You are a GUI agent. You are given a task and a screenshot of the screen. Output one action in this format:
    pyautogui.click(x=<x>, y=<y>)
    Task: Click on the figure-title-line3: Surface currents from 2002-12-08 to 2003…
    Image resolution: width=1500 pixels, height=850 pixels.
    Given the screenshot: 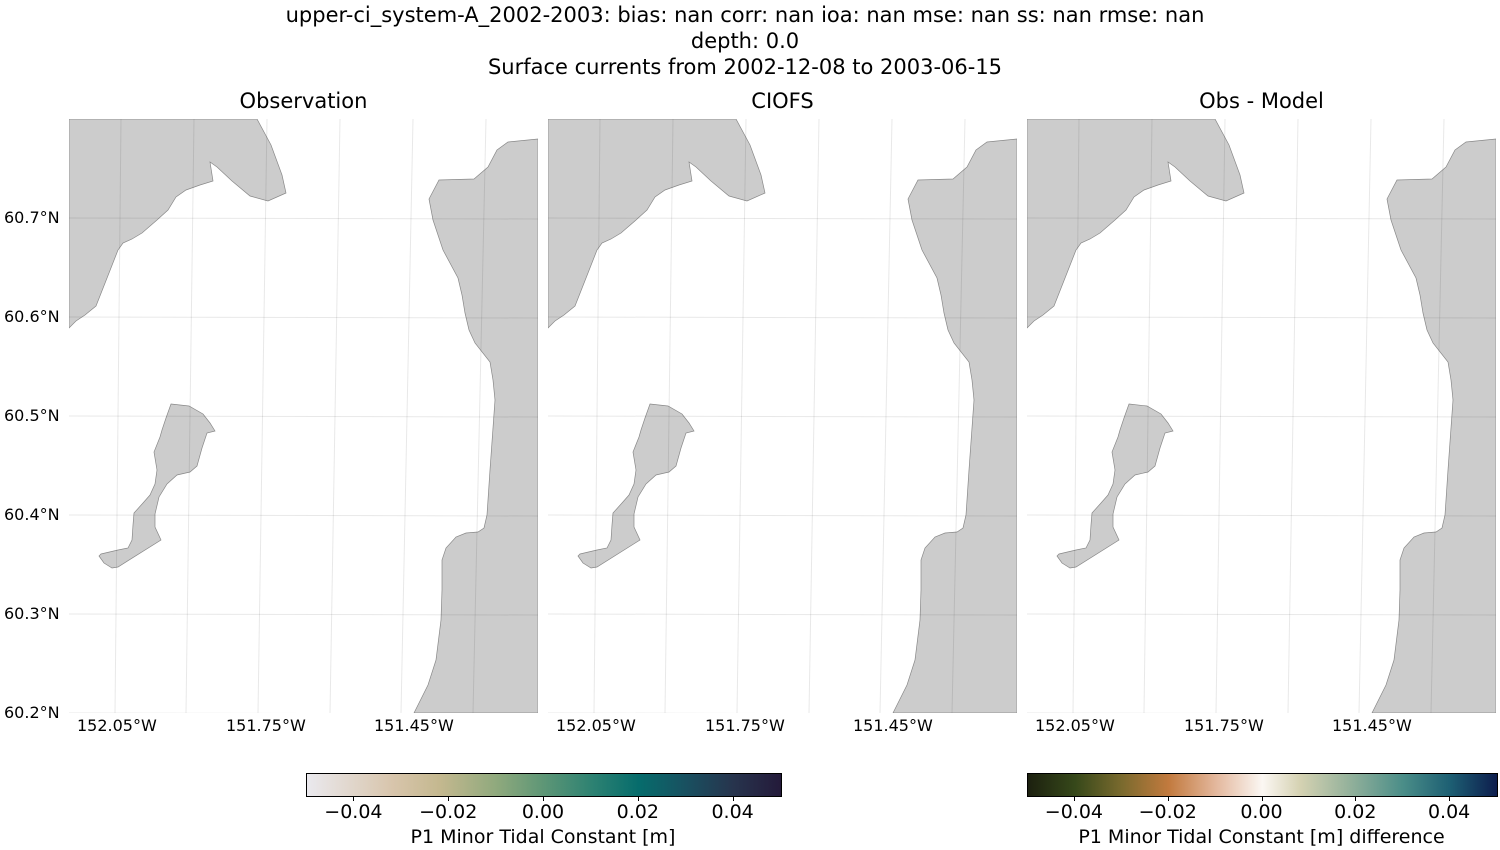 What is the action you would take?
    pyautogui.click(x=745, y=67)
    